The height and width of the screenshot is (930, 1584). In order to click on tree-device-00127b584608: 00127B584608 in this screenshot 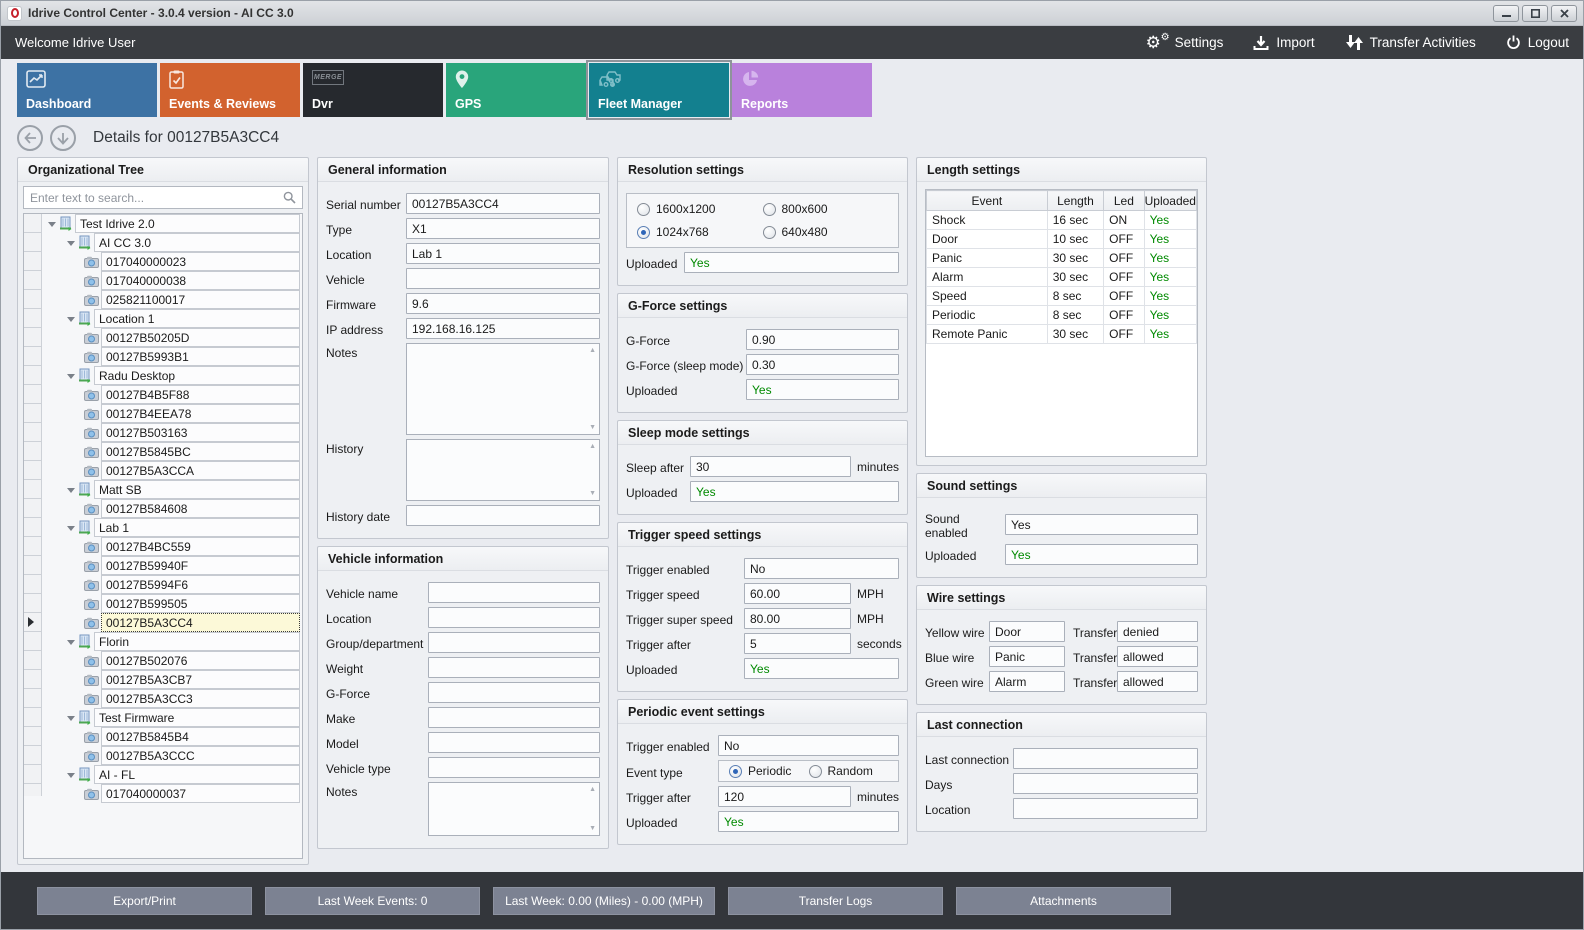, I will do `click(172, 508)`.